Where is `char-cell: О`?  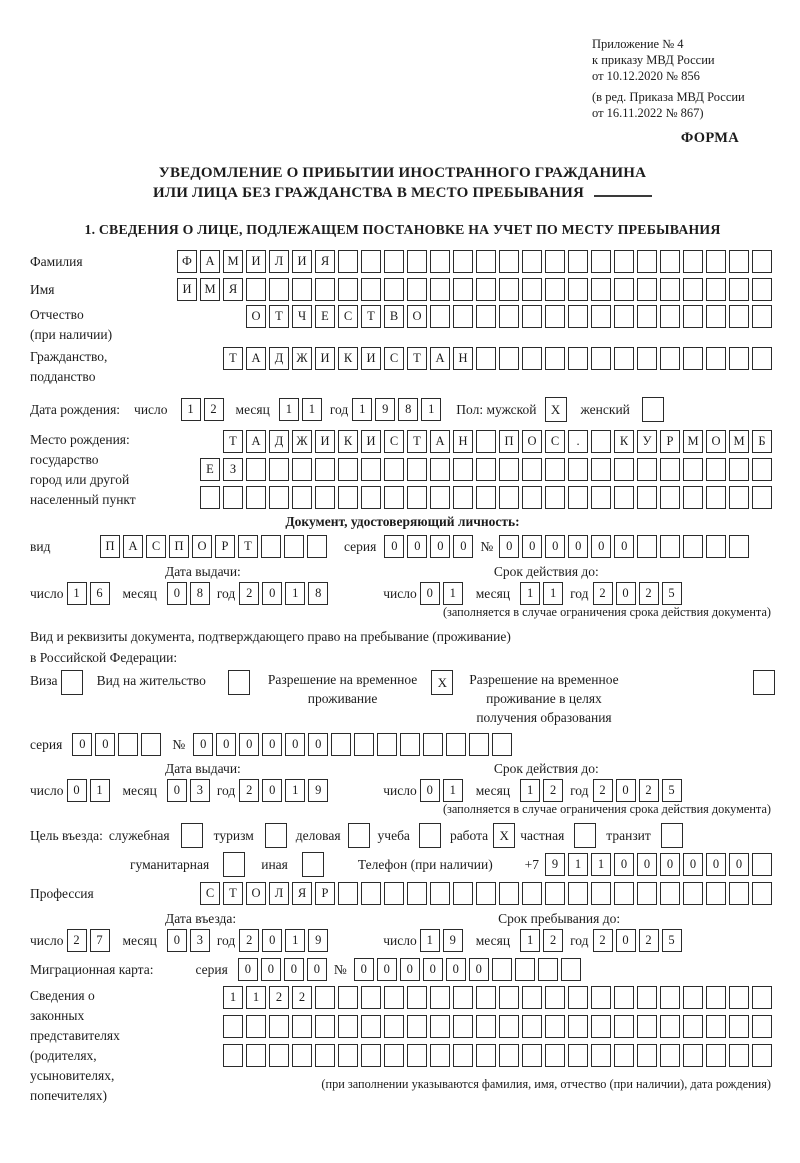 char-cell: О is located at coordinates (256, 316).